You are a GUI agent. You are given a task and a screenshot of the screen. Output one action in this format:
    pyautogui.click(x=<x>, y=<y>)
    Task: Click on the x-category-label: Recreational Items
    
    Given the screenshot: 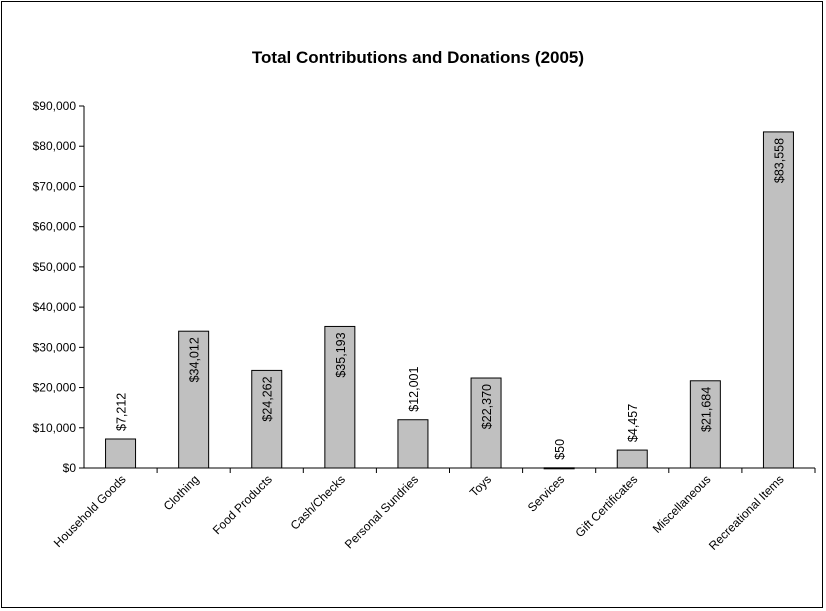 What is the action you would take?
    pyautogui.click(x=746, y=512)
    